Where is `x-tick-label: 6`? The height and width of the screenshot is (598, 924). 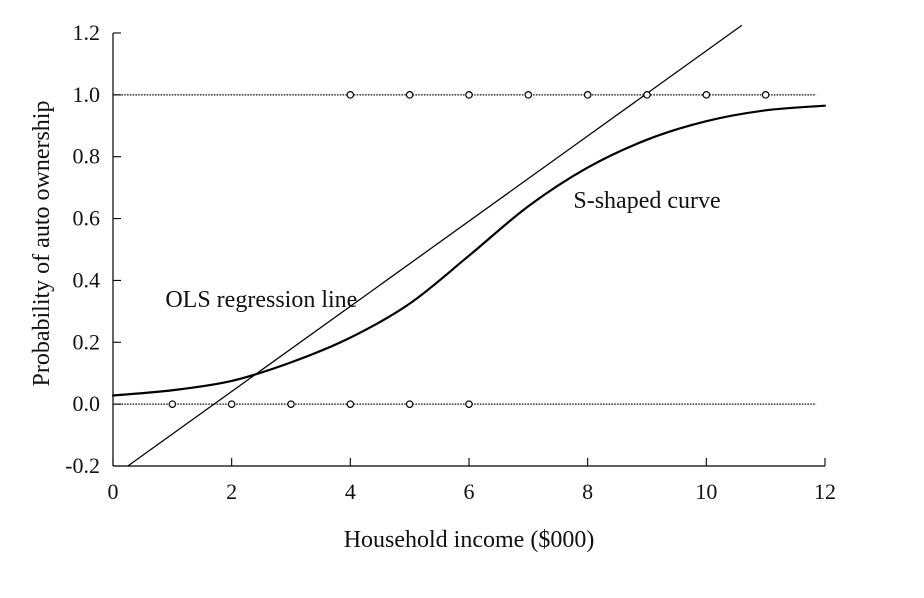
x-tick-label: 6 is located at coordinates (469, 491).